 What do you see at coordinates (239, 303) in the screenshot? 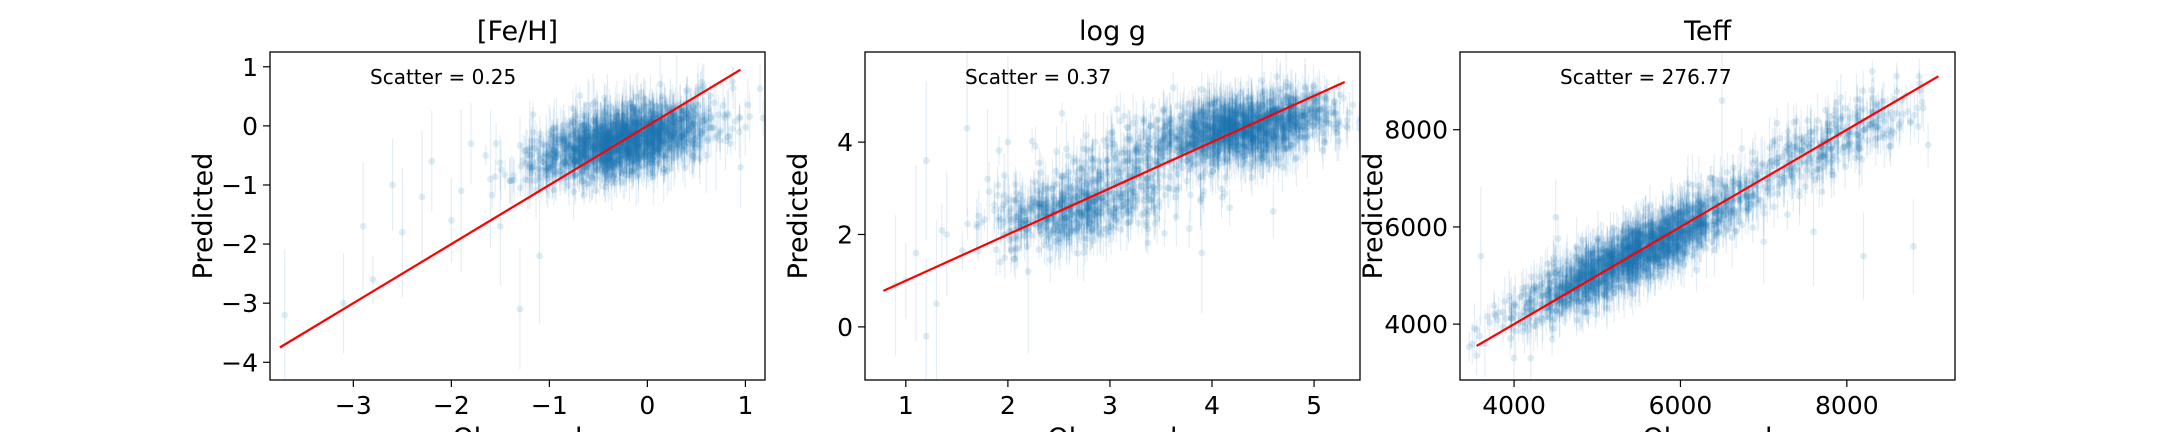
I see `y-tick-label: −3` at bounding box center [239, 303].